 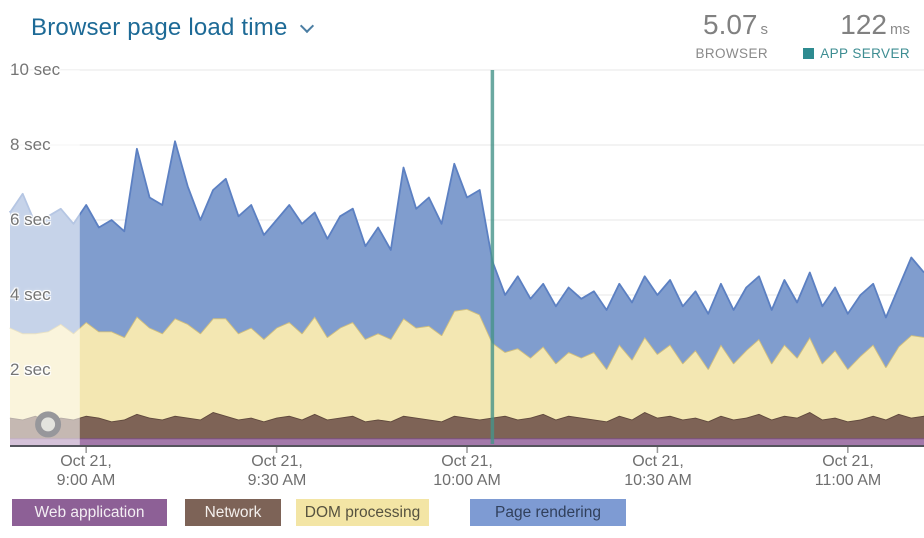 I want to click on area-web-application, so click(x=467, y=441).